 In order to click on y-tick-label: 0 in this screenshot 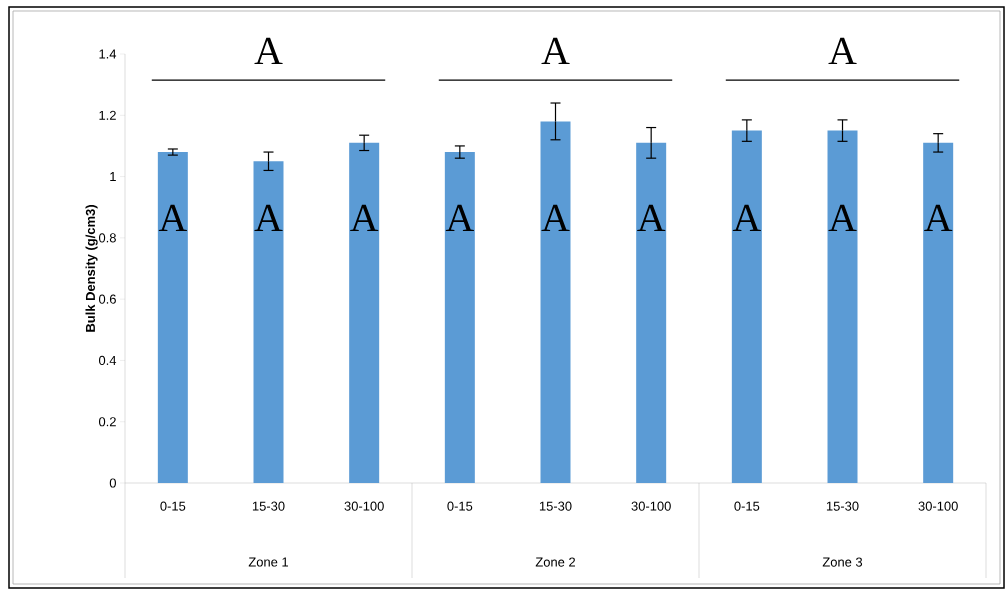, I will do `click(112, 483)`.